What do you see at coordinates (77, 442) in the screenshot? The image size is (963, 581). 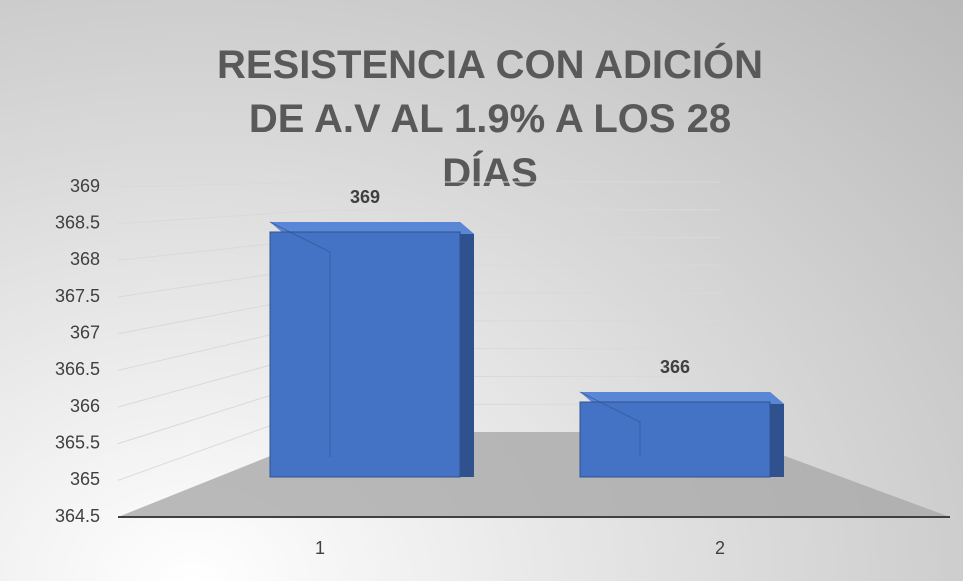 I see `y-tick-label: 365.5` at bounding box center [77, 442].